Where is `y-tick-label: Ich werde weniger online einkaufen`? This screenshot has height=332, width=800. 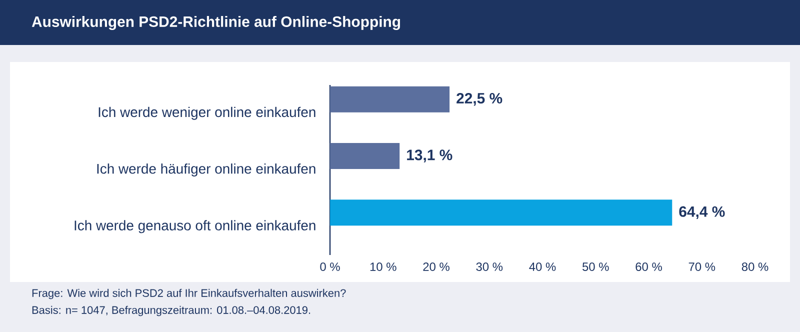 y-tick-label: Ich werde weniger online einkaufen is located at coordinates (207, 113).